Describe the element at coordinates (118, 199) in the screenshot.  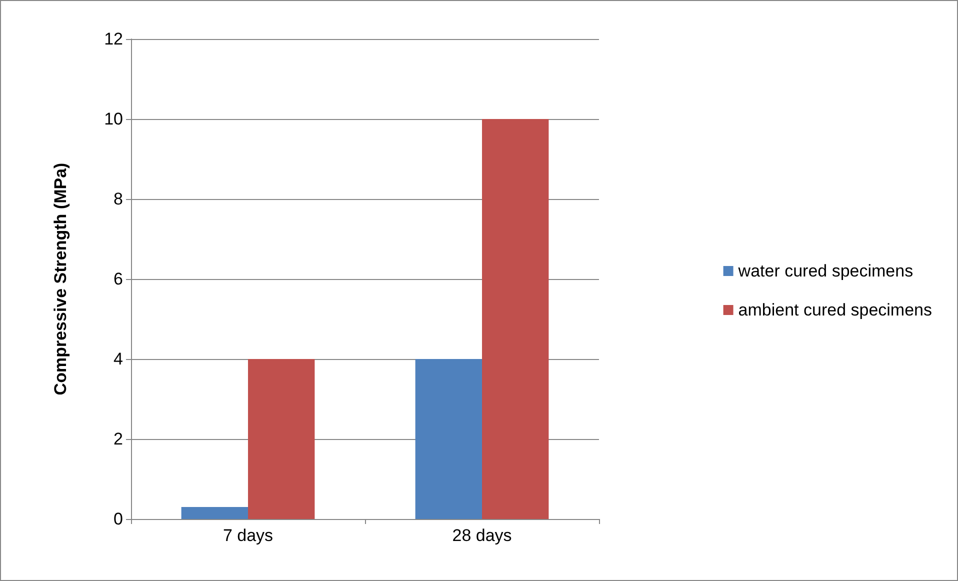
I see `y-tick-label: 8` at that location.